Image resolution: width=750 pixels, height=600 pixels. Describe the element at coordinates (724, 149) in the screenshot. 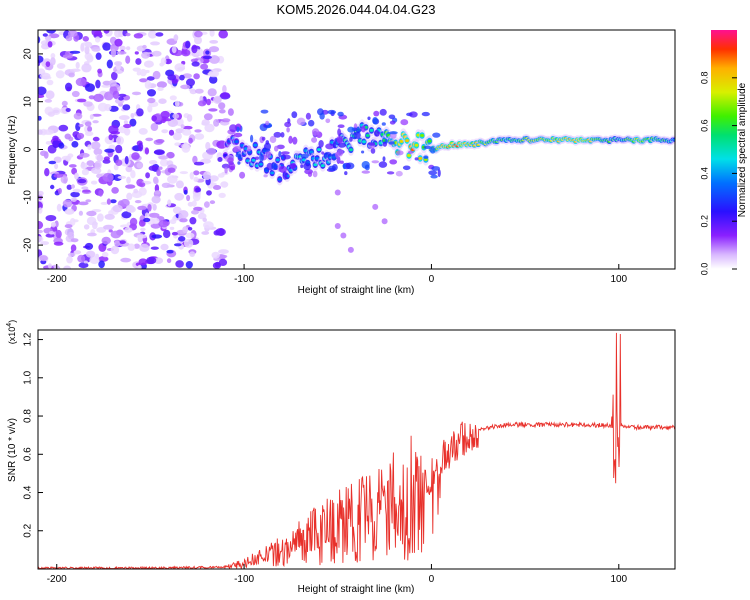

I see `colorbar-gradient` at that location.